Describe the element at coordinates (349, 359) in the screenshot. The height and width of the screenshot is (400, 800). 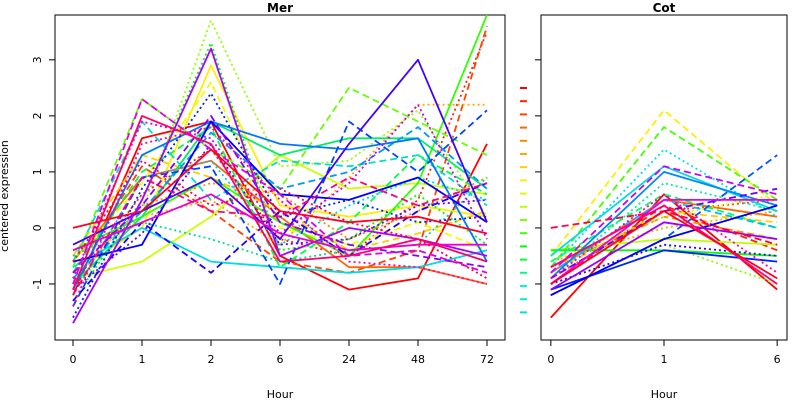
I see `mer-x-tick-label: 24` at that location.